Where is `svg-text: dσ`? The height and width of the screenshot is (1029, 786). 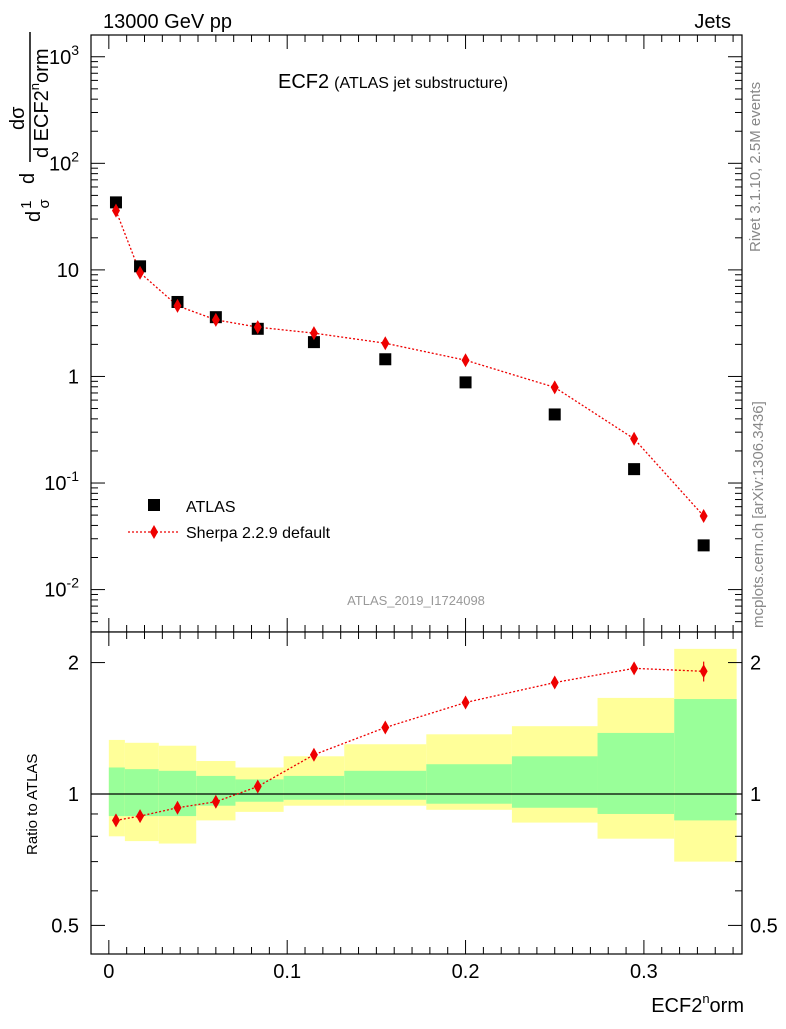
svg-text: dσ is located at coordinates (18, 118).